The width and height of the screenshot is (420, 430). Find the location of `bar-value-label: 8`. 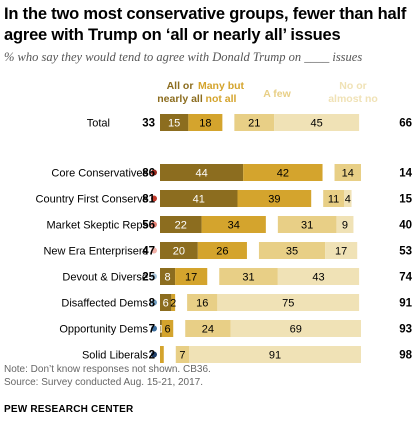

bar-value-label: 8 is located at coordinates (167, 278).